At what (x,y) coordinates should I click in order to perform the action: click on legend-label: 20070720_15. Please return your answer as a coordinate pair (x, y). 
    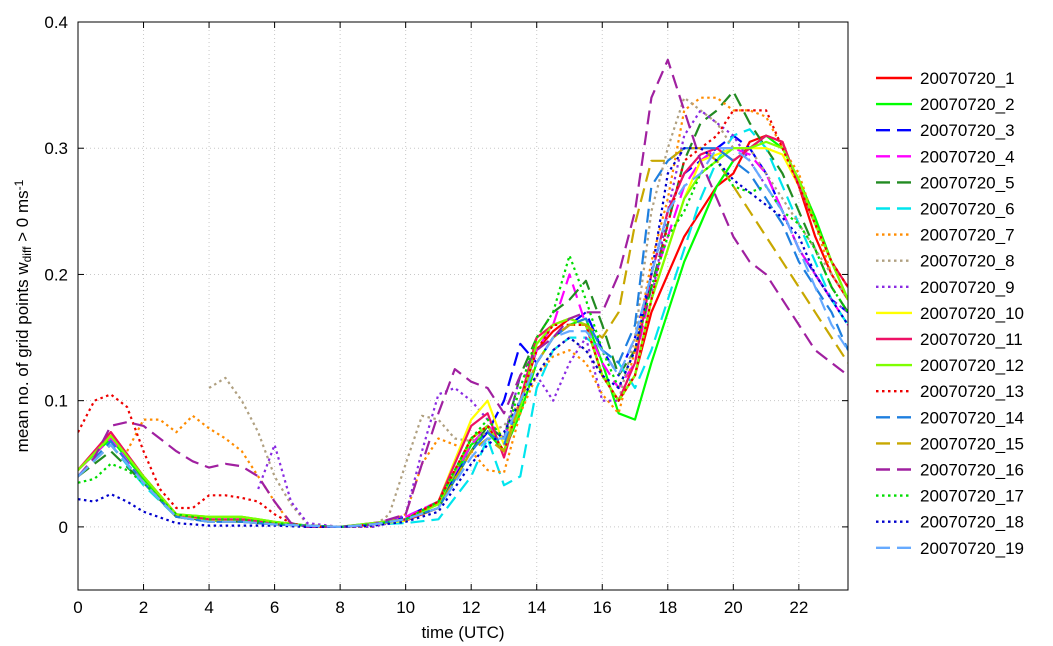
    Looking at the image, I should click on (972, 443).